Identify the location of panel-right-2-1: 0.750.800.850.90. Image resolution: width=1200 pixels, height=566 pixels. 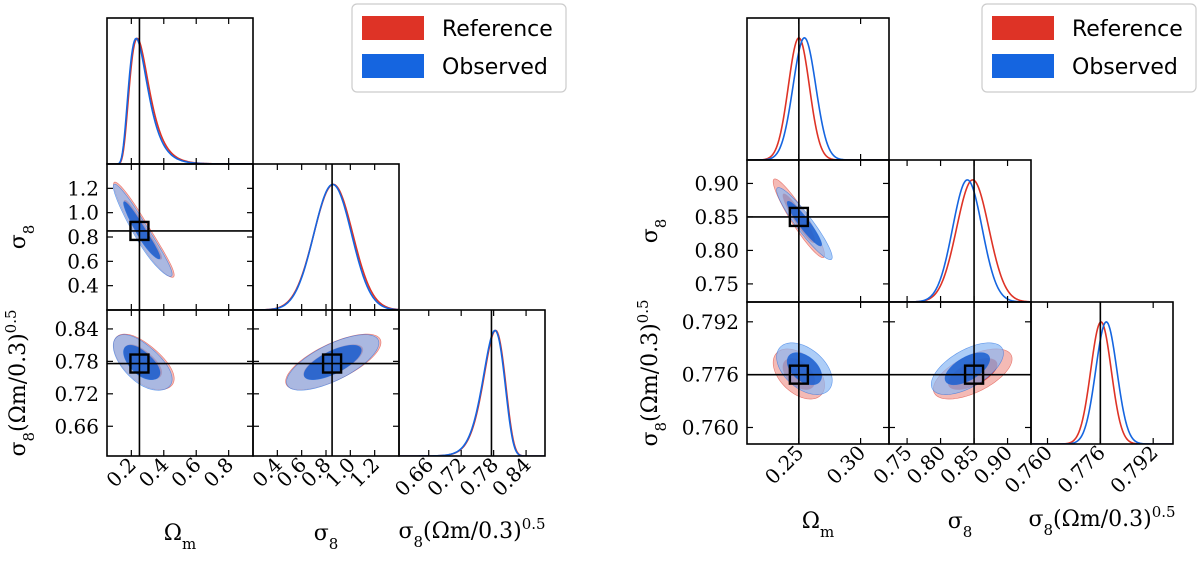
(950, 395).